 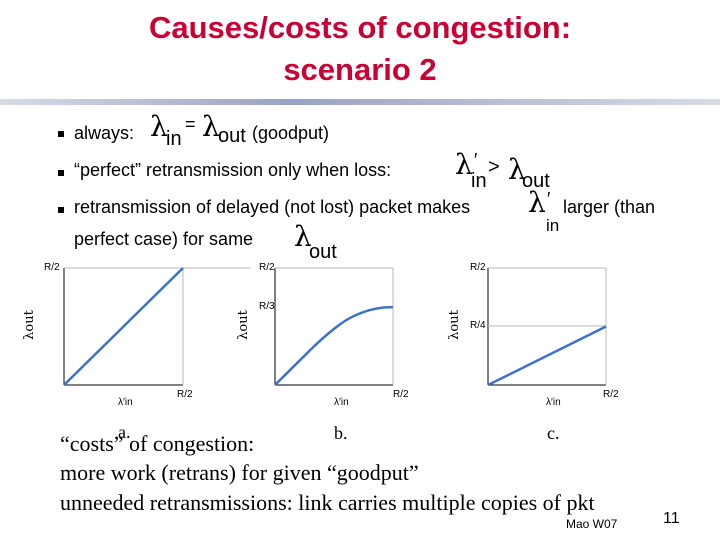 I want to click on plot-a-x-tick: R/2, so click(x=185, y=394).